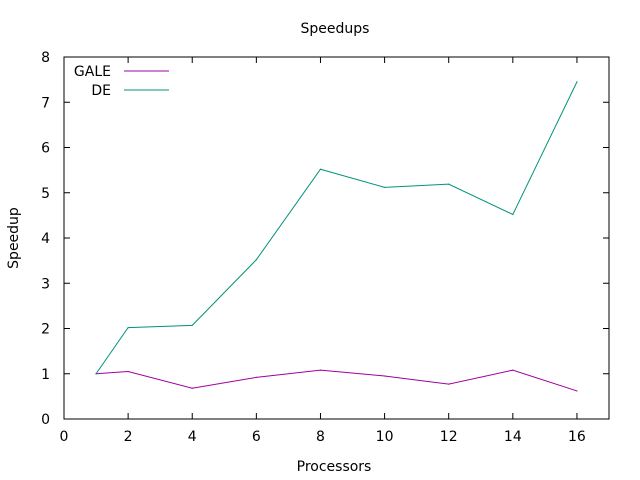 This screenshot has height=480, width=640. I want to click on y-tick-label-1: 1, so click(45, 375).